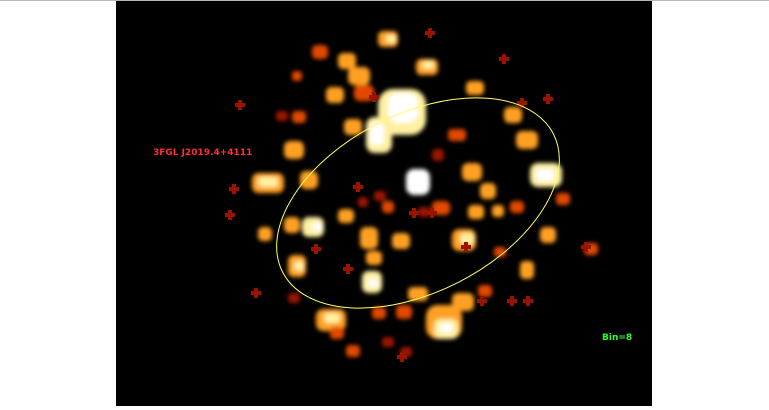 The image size is (769, 410). Describe the element at coordinates (384, 0) in the screenshot. I see `top-border` at that location.